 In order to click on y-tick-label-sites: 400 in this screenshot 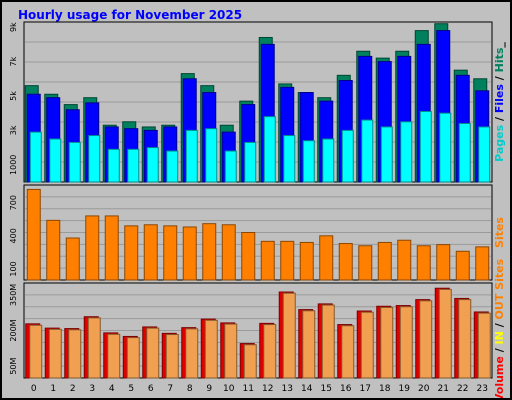, I will do `click(13, 235)`.